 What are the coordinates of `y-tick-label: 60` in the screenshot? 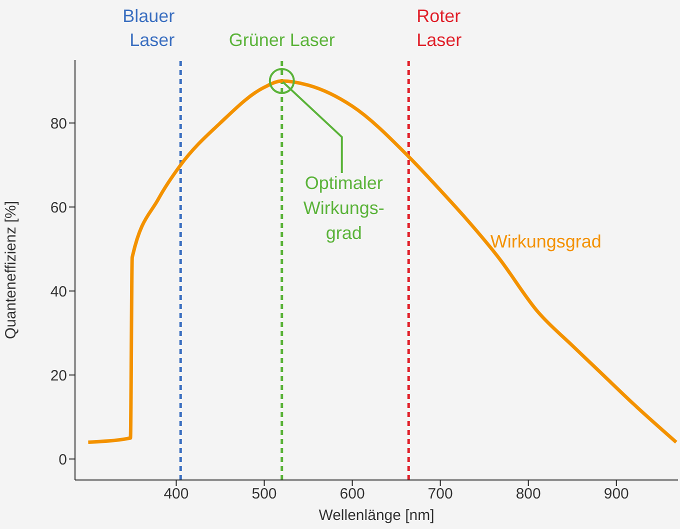 It's located at (58, 207).